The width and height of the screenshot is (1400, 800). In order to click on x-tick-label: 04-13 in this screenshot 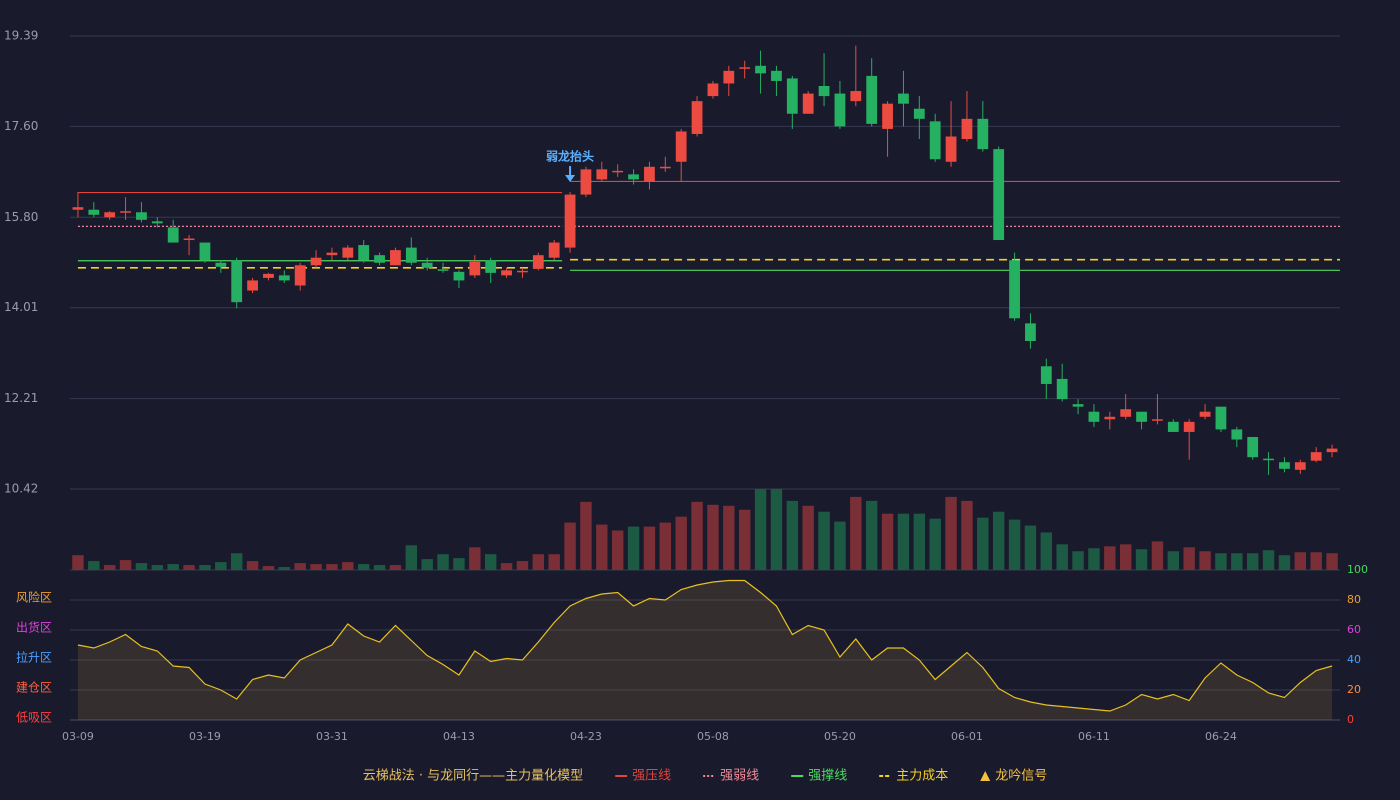, I will do `click(459, 736)`.